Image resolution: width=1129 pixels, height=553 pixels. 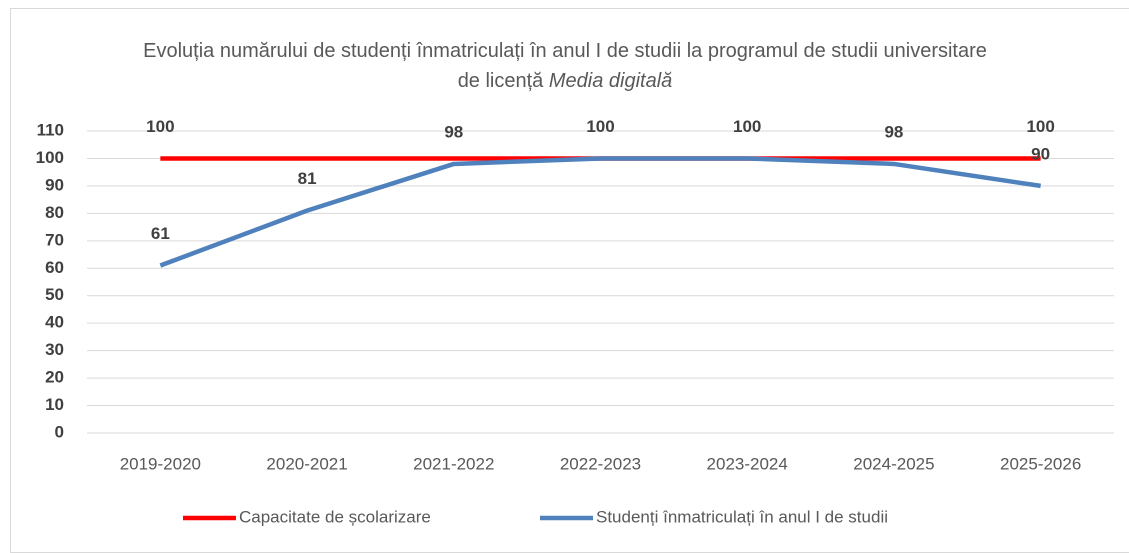 I want to click on data-label: 61, so click(x=160, y=233).